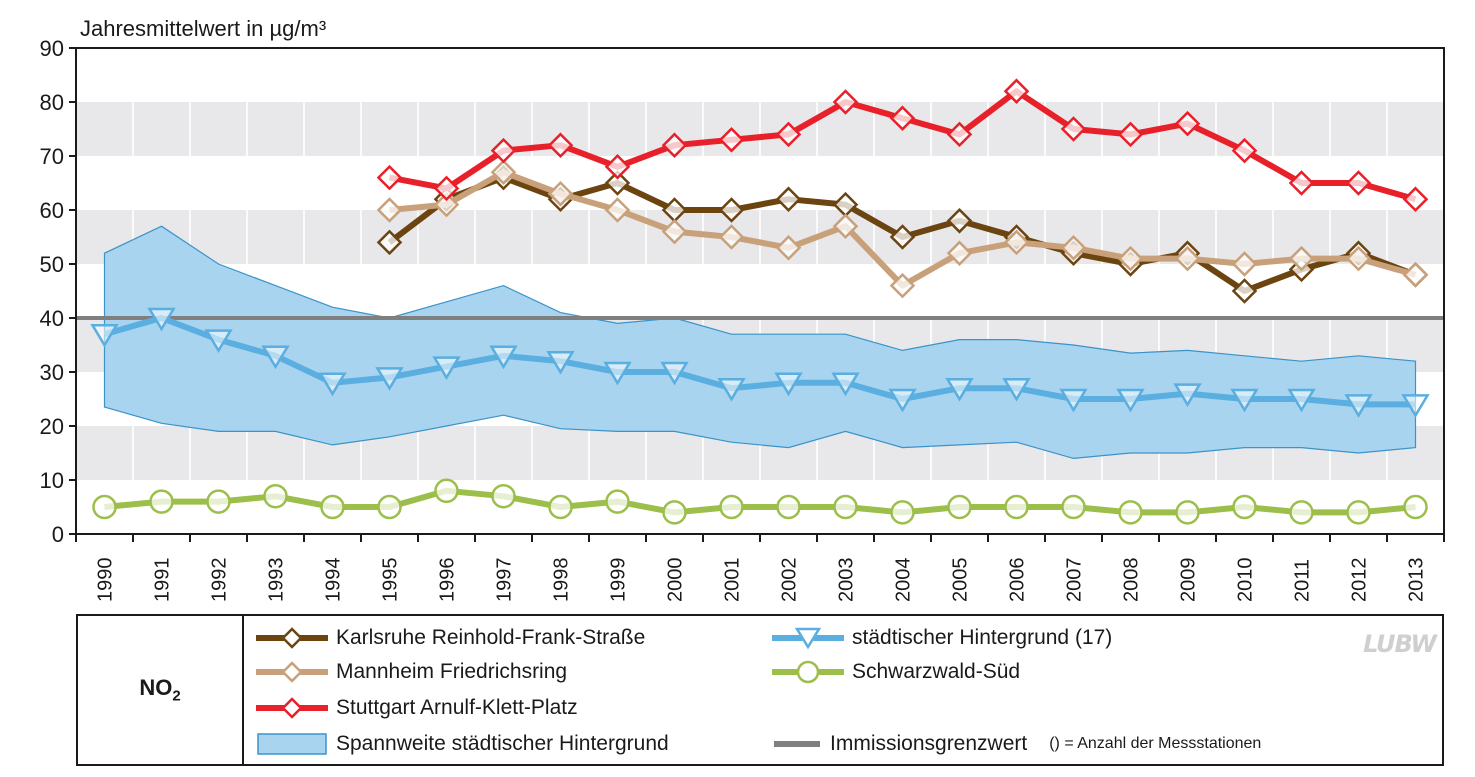 The width and height of the screenshot is (1475, 777). I want to click on legend-label: Stuttgart Arnulf-Klett-Platz, so click(457, 707).